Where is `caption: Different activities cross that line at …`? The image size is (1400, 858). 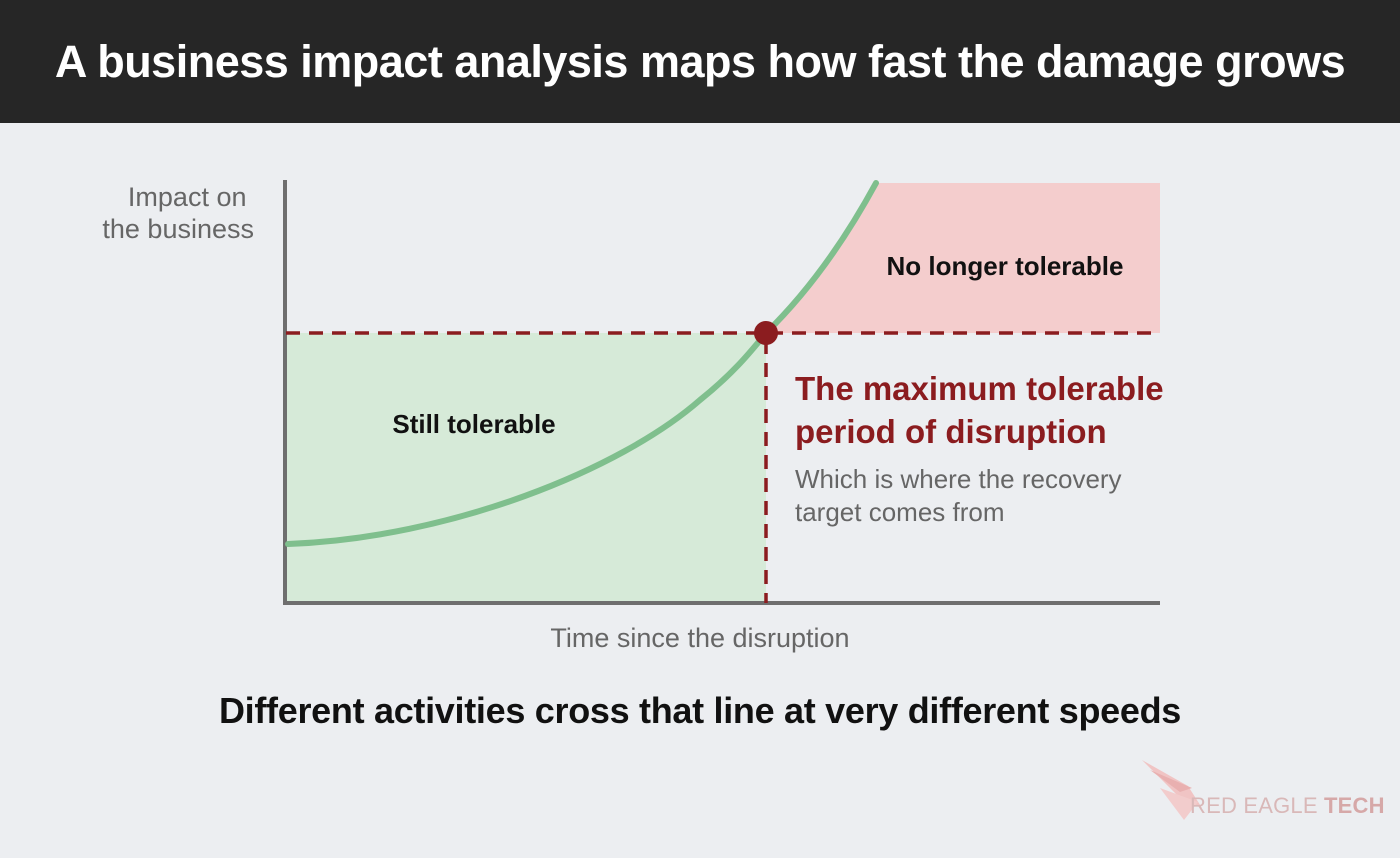 caption: Different activities cross that line at … is located at coordinates (700, 710).